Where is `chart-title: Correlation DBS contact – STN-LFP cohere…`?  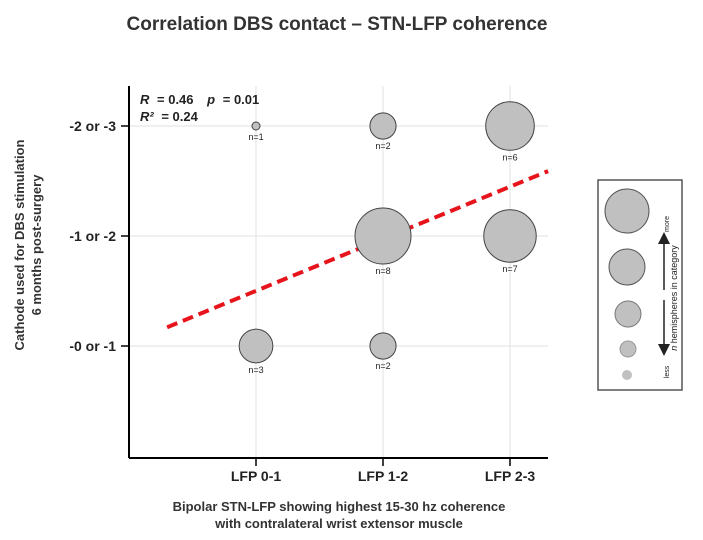
chart-title: Correlation DBS contact – STN-LFP cohere… is located at coordinates (337, 24).